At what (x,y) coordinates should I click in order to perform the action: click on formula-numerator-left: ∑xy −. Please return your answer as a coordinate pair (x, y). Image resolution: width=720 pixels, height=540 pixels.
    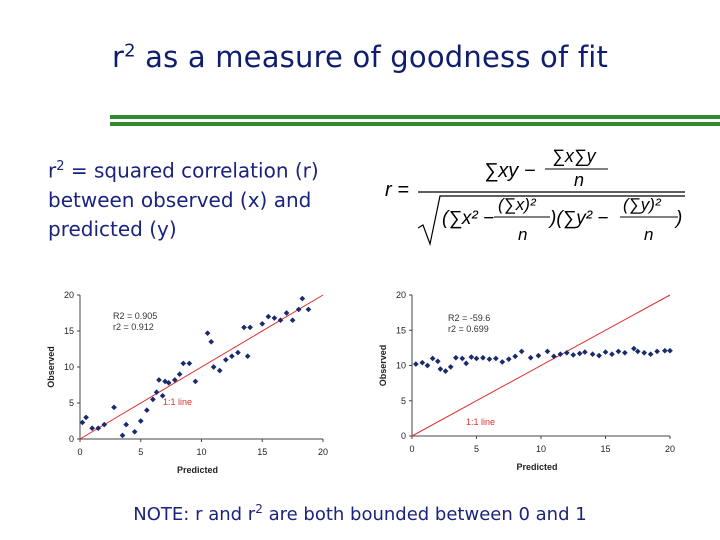
    Looking at the image, I should click on (510, 171).